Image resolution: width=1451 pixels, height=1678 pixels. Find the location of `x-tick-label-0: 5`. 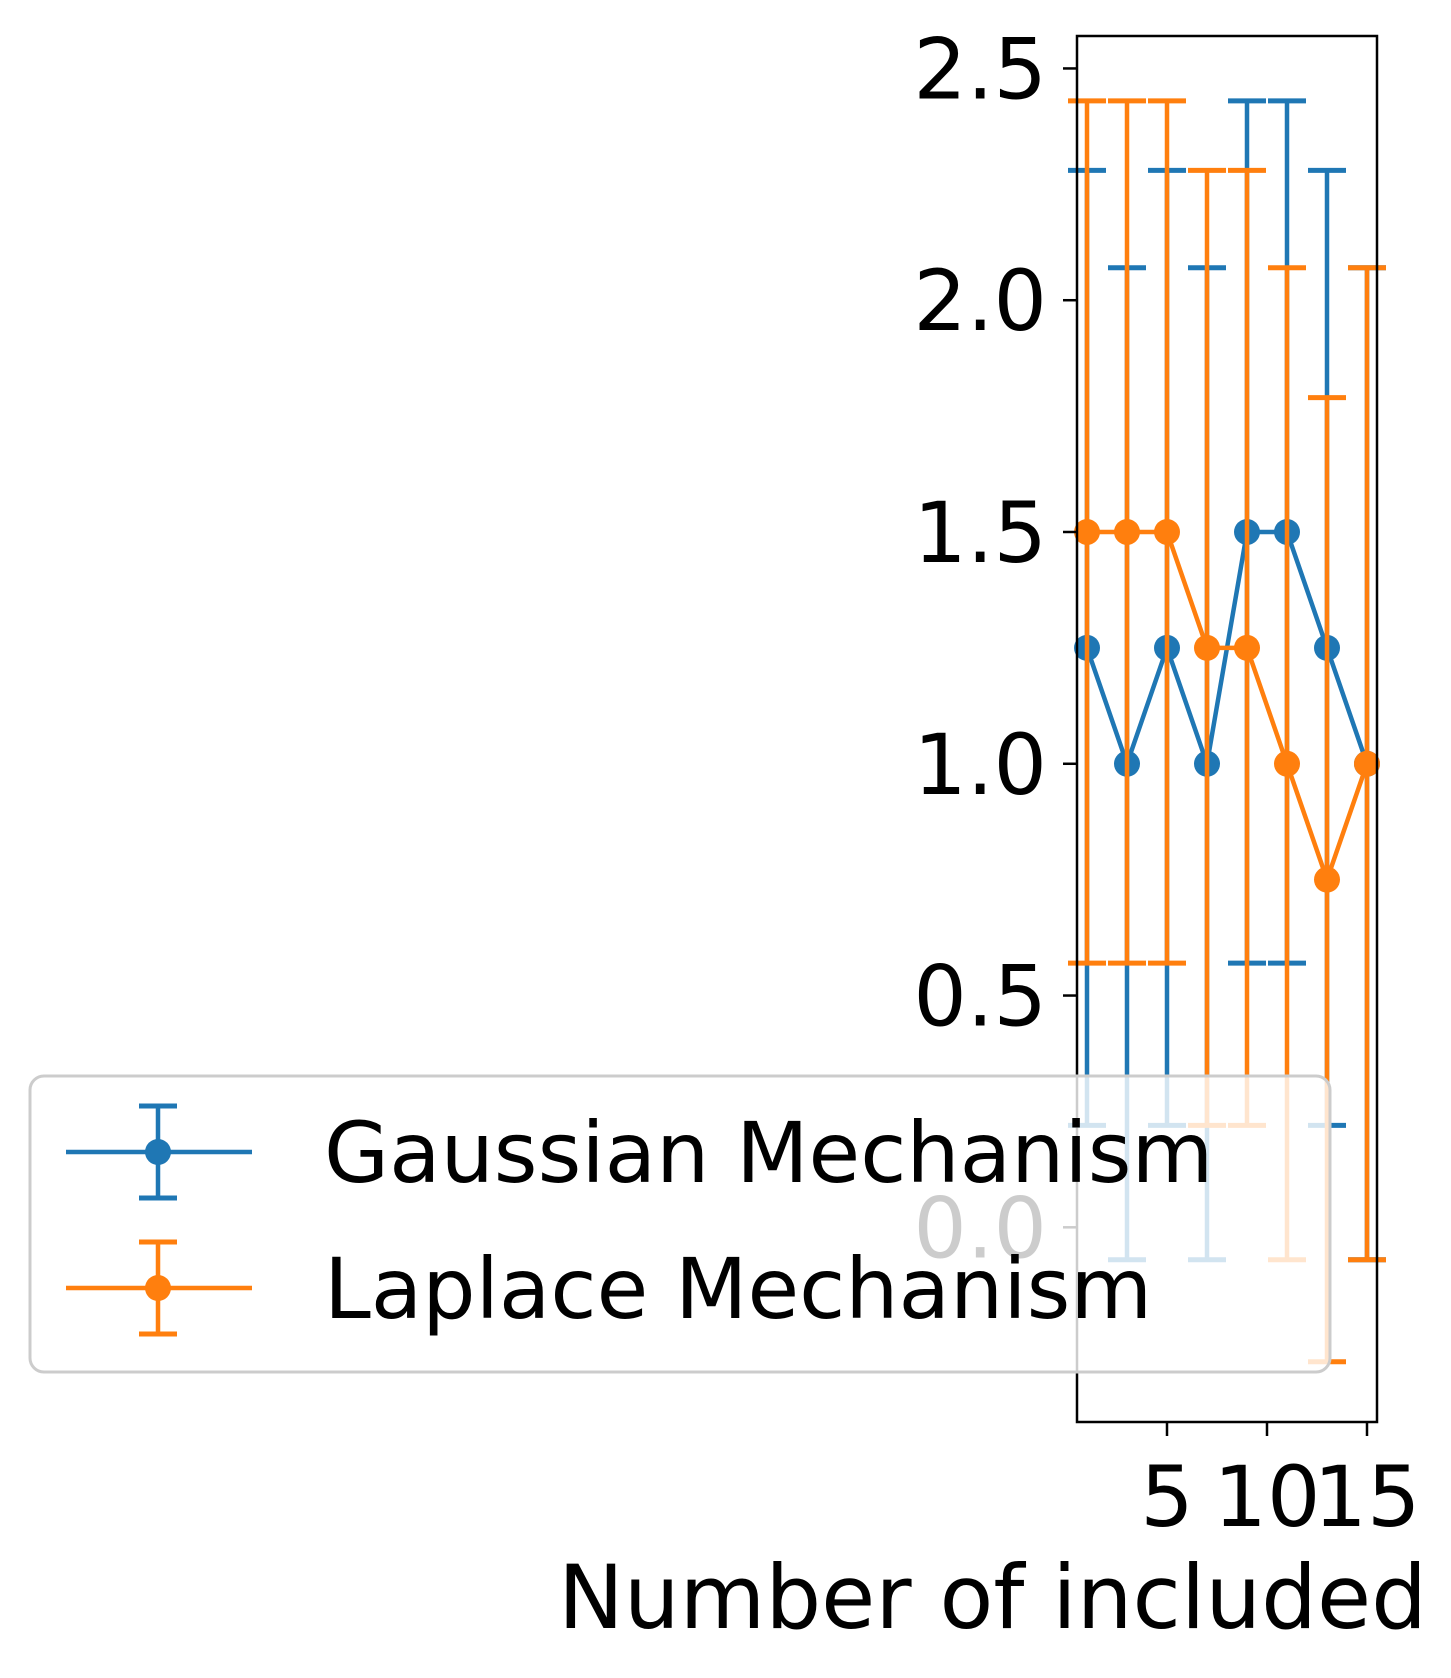

x-tick-label-0: 5 is located at coordinates (1166, 1497).